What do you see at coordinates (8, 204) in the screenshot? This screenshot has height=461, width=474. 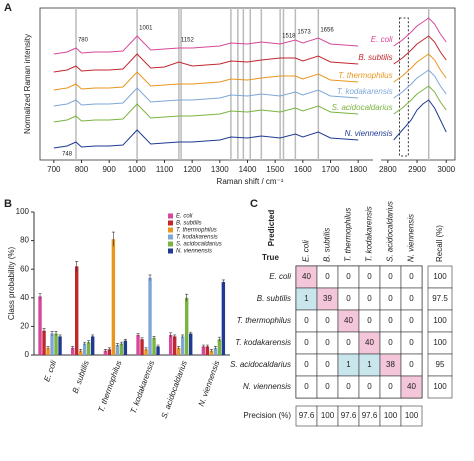 I see `panel-label: B` at bounding box center [8, 204].